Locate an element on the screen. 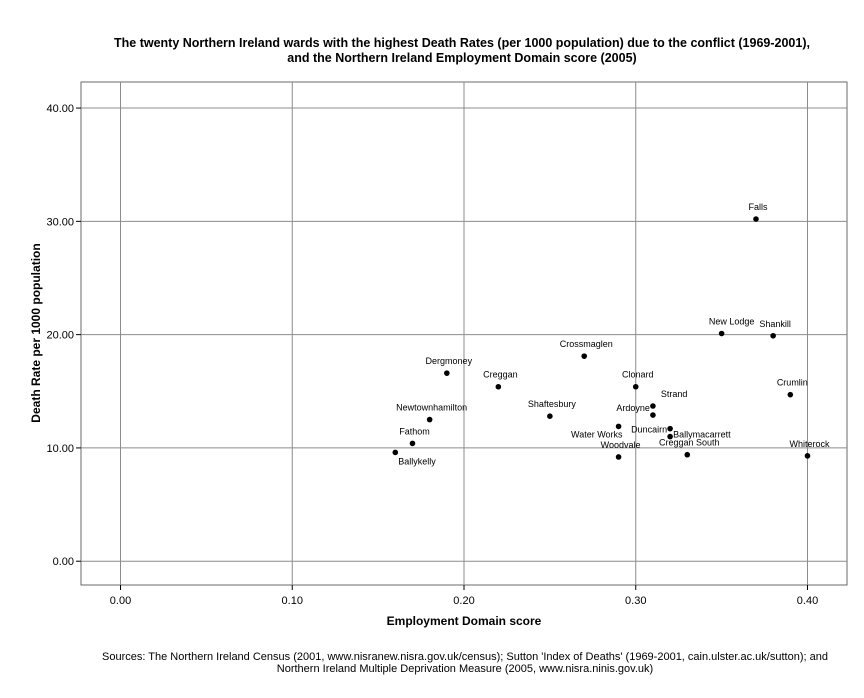 The height and width of the screenshot is (698, 864). data-point-label: Clonard is located at coordinates (638, 375).